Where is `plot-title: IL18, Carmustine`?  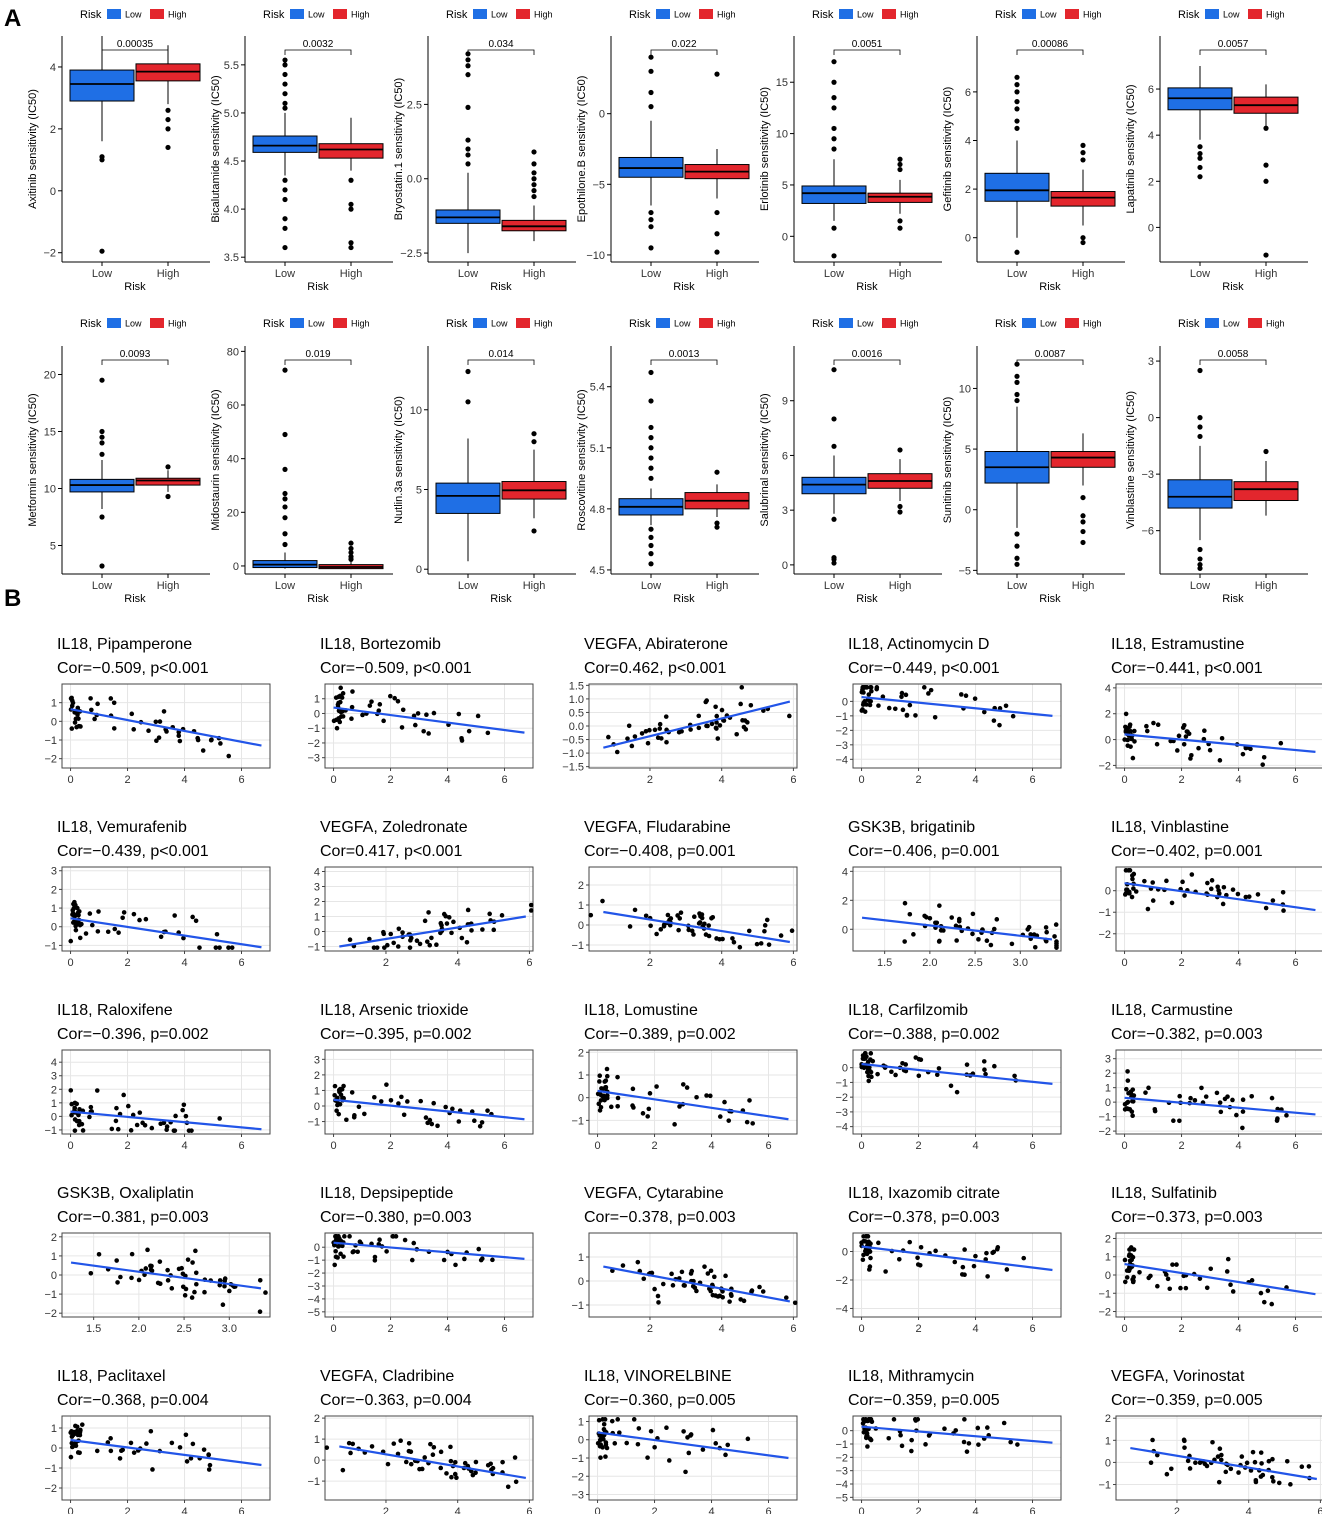
plot-title: IL18, Carmustine is located at coordinates (1172, 1010).